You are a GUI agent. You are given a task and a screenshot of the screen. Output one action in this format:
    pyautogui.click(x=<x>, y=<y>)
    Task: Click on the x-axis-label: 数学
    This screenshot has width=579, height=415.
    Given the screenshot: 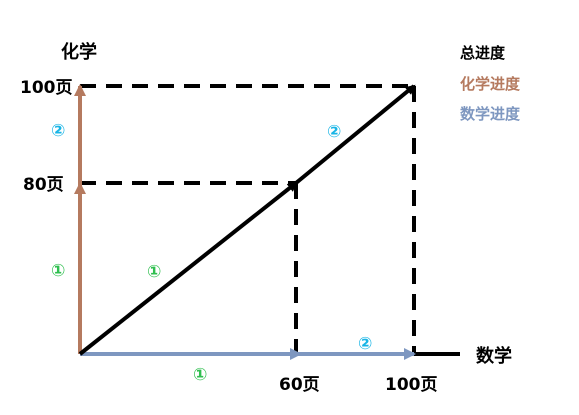 What is the action you would take?
    pyautogui.click(x=494, y=356)
    